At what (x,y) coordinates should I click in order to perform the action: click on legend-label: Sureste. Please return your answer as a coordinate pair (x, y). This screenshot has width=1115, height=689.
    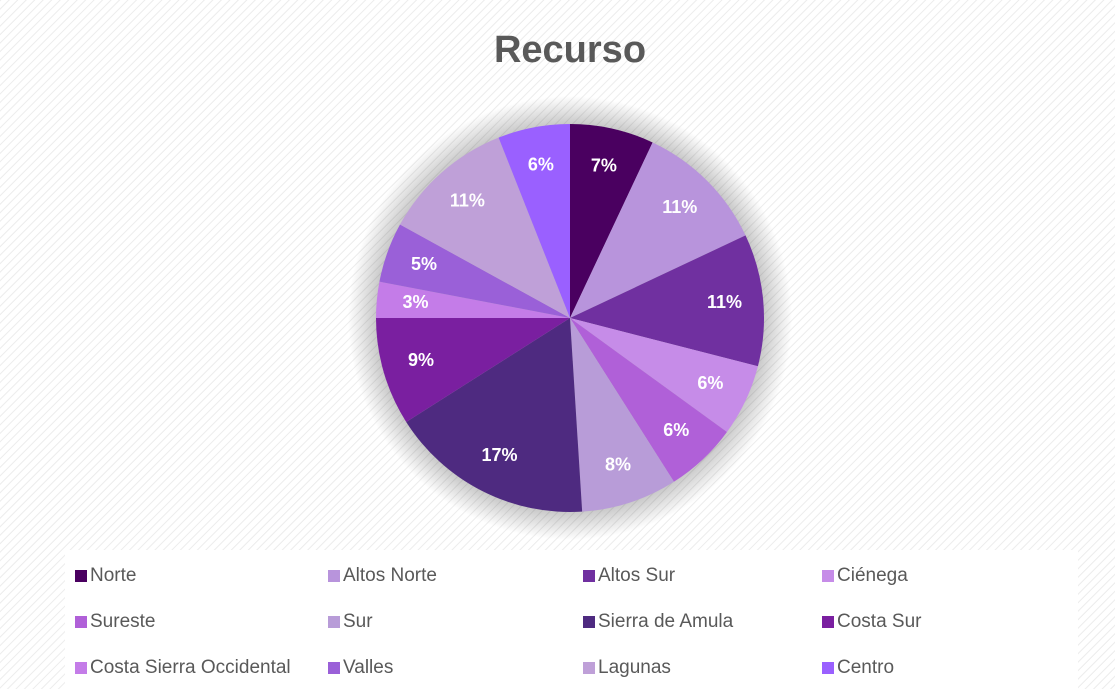
    Looking at the image, I should click on (122, 621).